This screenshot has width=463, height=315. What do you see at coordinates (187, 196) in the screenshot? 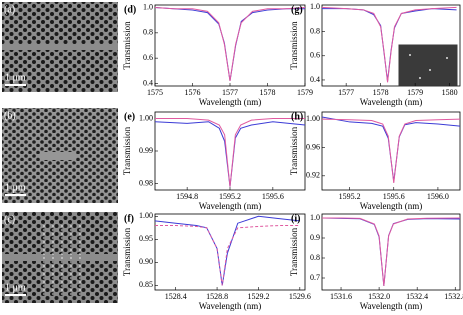
I see `x-tick-label: 1594.8` at bounding box center [187, 196].